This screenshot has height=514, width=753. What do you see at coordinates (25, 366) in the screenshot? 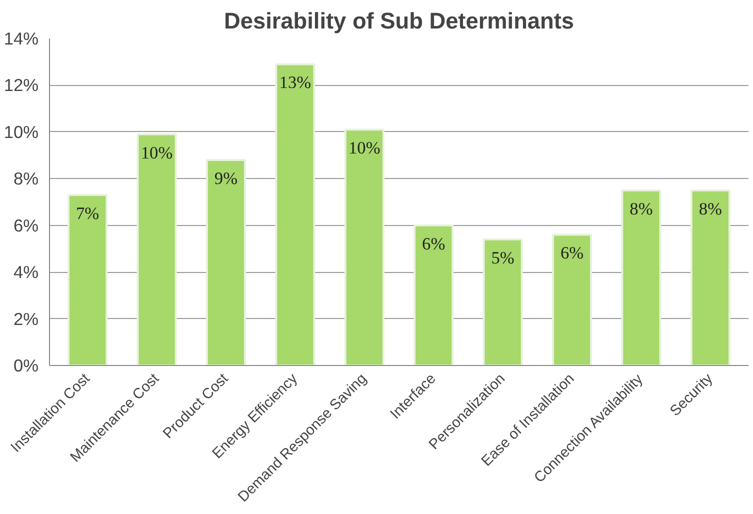
I see `y-tick-label: 0%` at bounding box center [25, 366].